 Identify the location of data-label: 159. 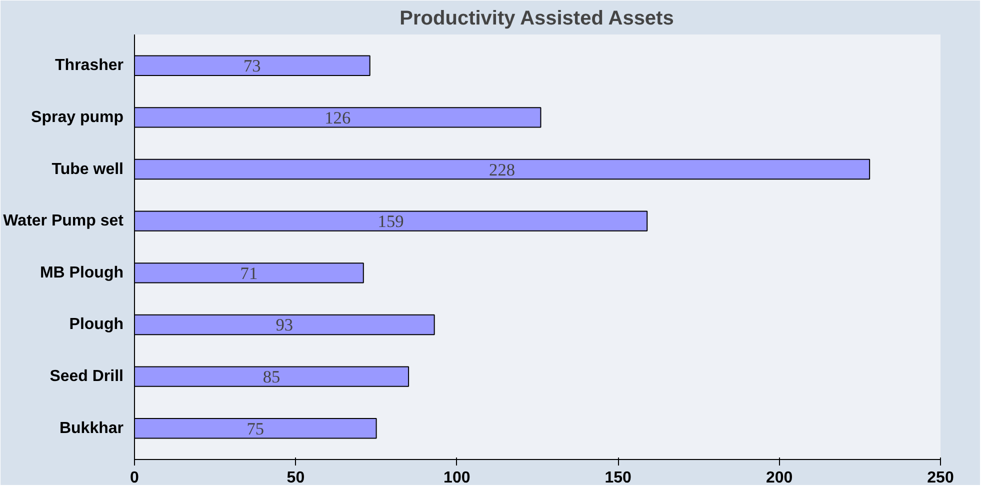
(391, 222).